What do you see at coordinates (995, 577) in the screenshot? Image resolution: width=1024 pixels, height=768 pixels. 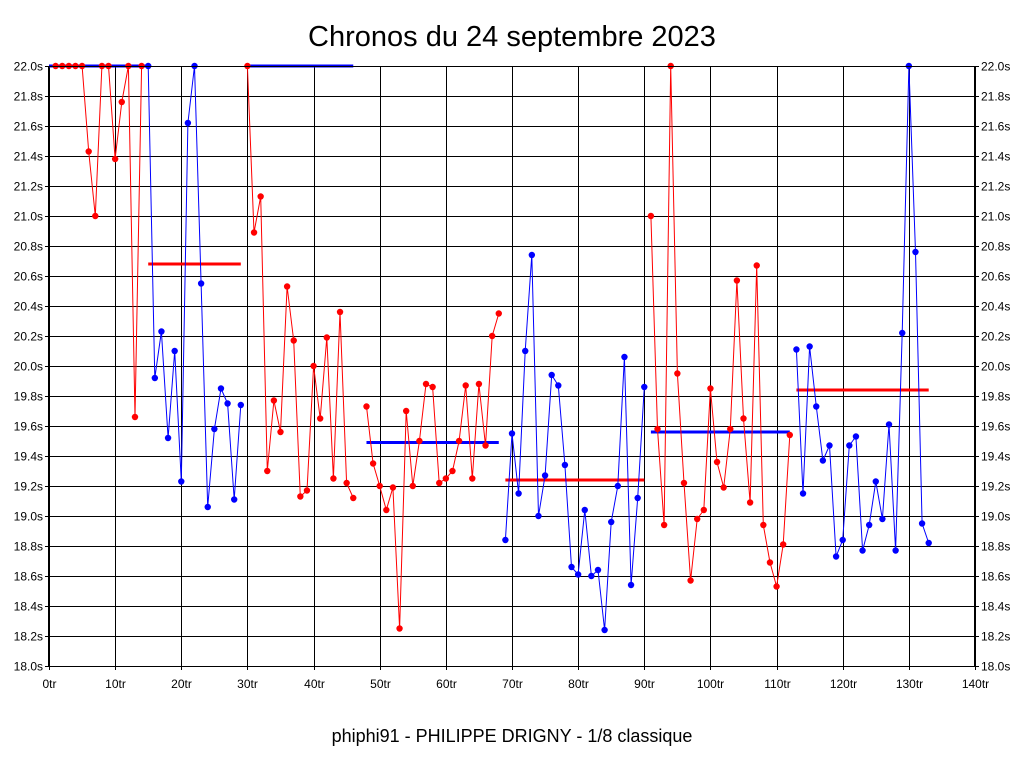 I see `y-tick-label-right: 18.6s` at bounding box center [995, 577].